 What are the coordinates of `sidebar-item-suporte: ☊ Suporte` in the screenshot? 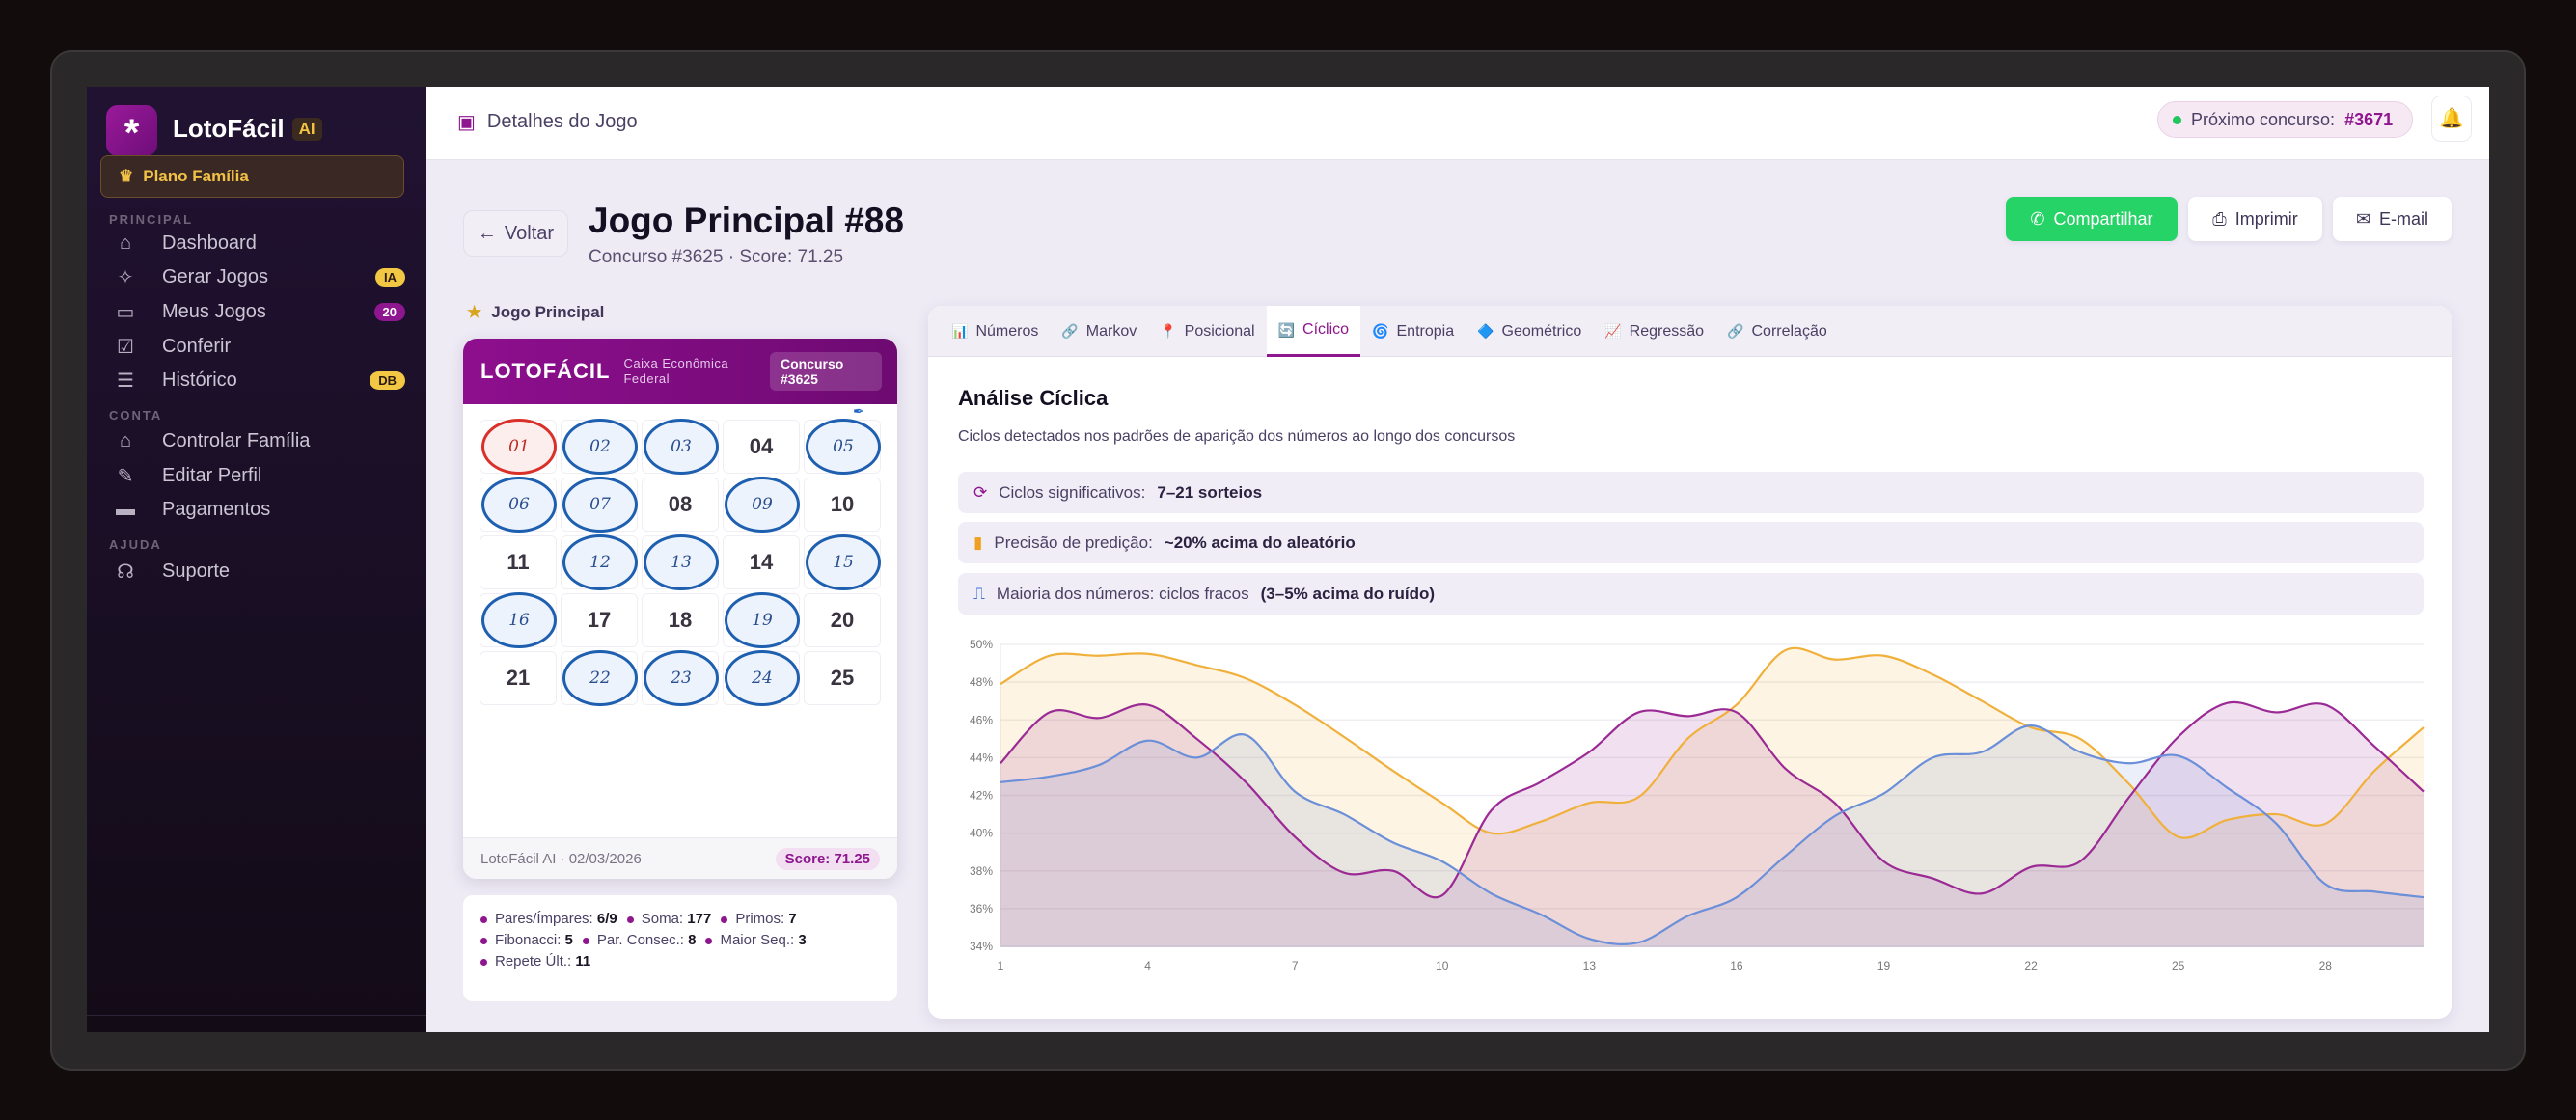 It's located at (252, 571).